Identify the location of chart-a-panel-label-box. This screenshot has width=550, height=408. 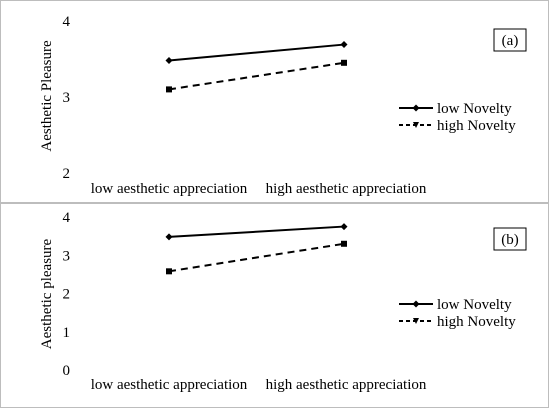
(510, 40).